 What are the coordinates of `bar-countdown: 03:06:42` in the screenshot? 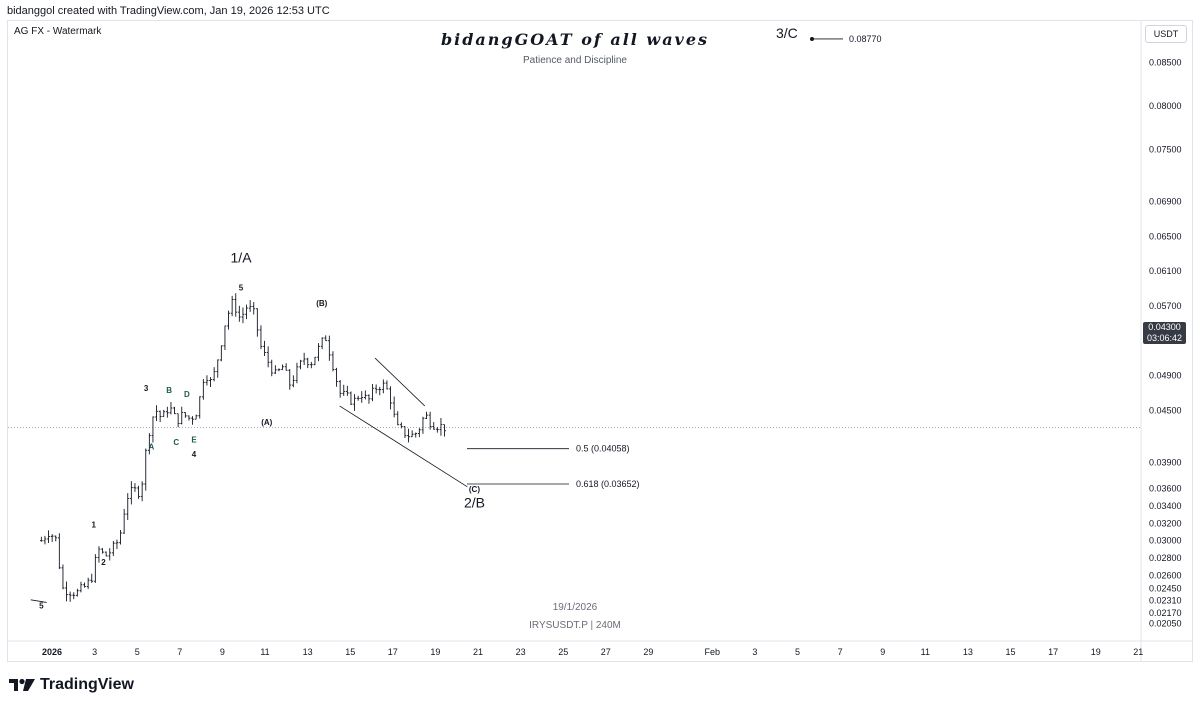 It's located at (1164, 338).